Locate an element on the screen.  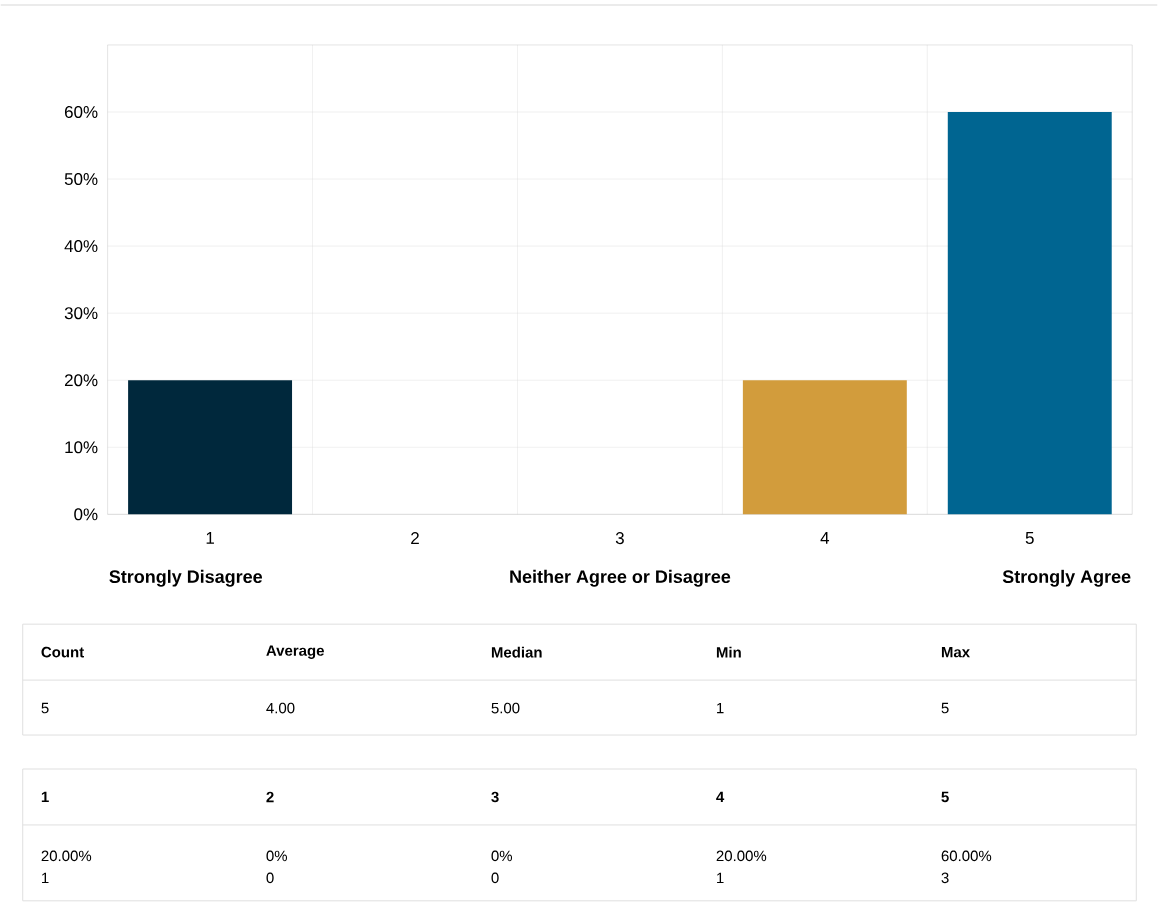
text: Strongly Agree is located at coordinates (1066, 578).